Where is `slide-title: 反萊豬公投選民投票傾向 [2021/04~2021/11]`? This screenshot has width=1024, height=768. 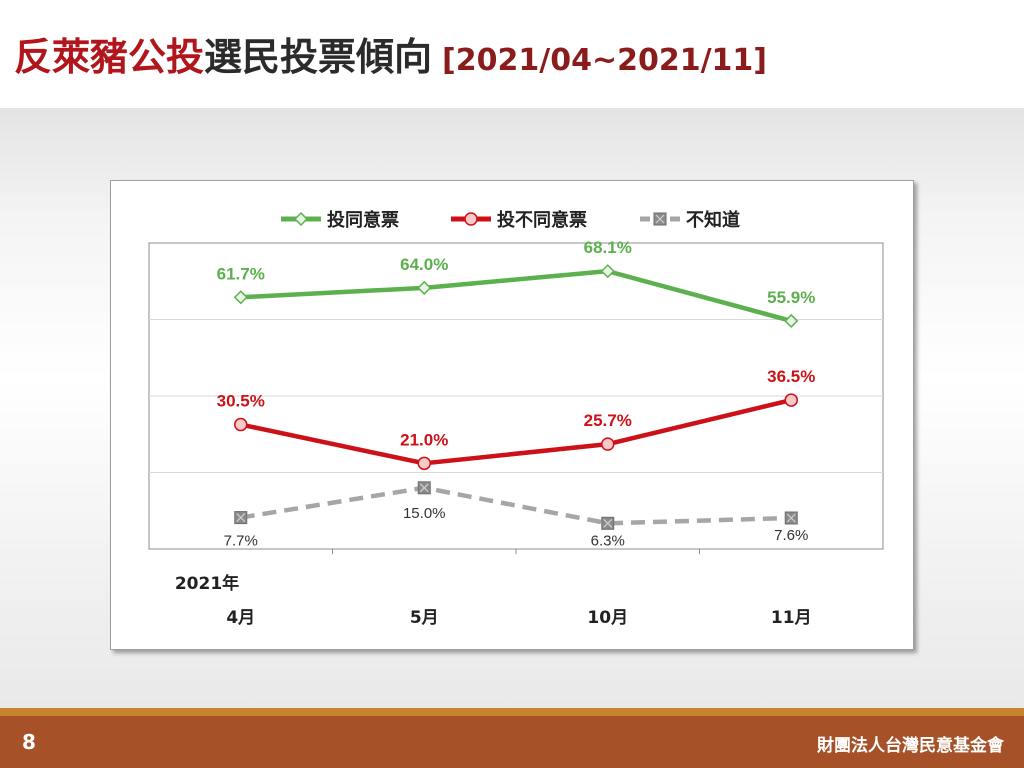
slide-title: 反萊豬公投選民投票傾向 [2021/04~2021/11] is located at coordinates (390, 53).